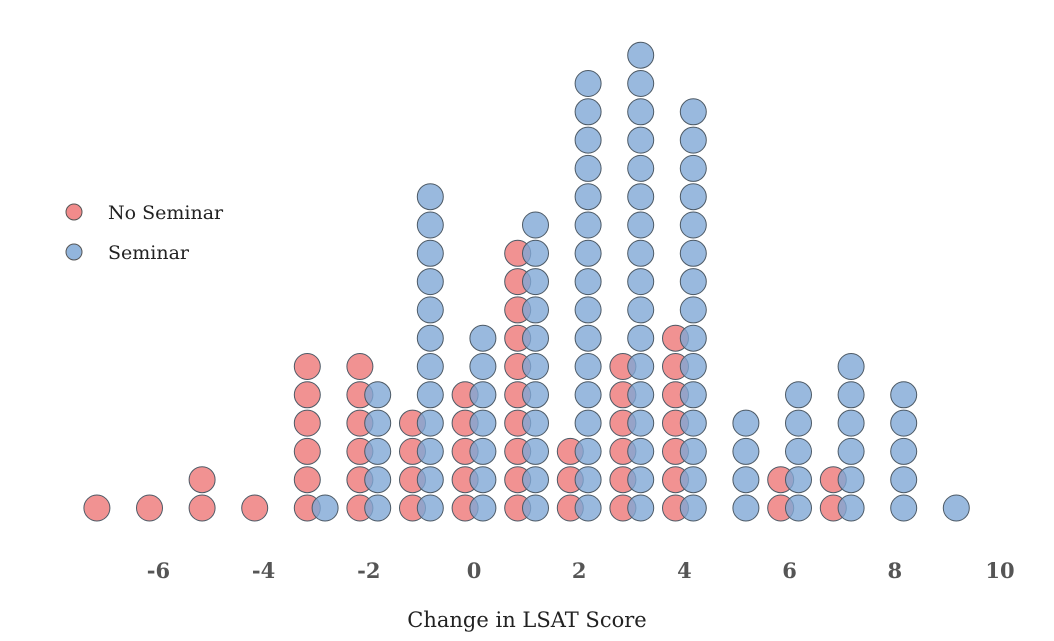 The width and height of the screenshot is (1054, 641). Describe the element at coordinates (894, 570) in the screenshot. I see `x-tick-label: 8` at that location.